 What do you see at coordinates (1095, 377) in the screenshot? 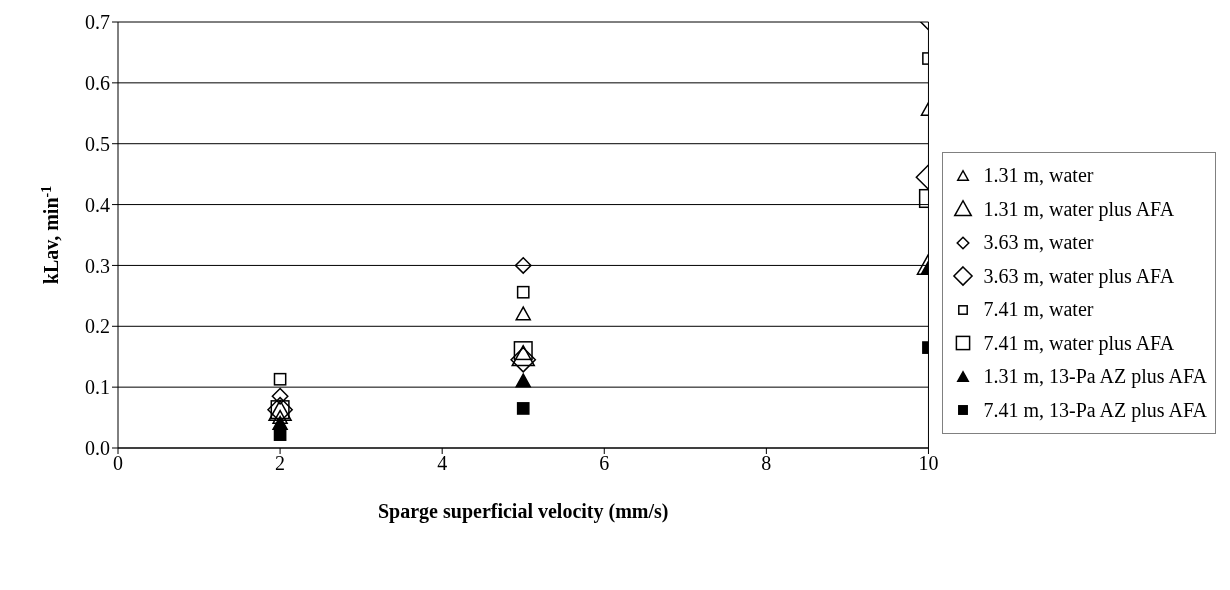
I see `legend-label: 1.31 m, 13-Pa AZ plus AFA` at bounding box center [1095, 377].